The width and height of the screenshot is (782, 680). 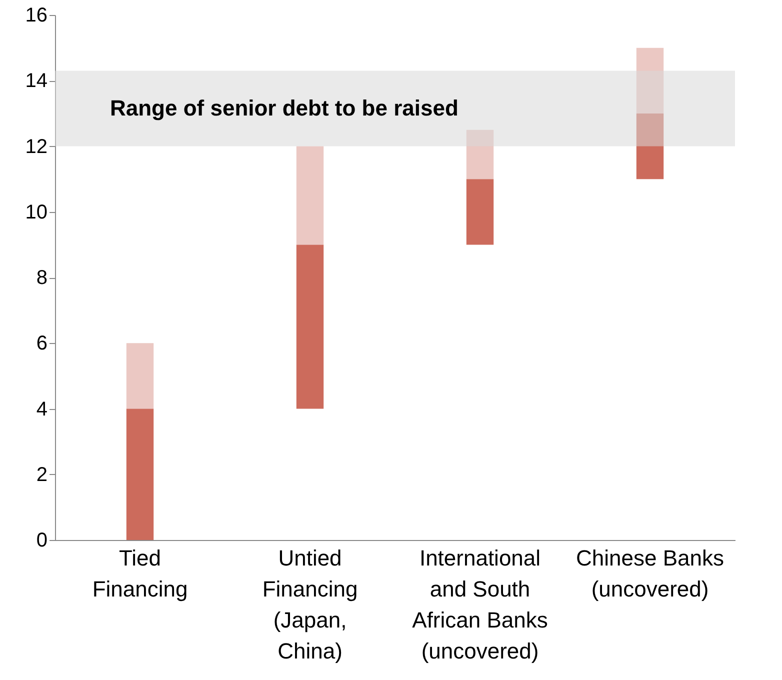 What do you see at coordinates (284, 108) in the screenshot?
I see `band-label: Range of senior debt to be raised` at bounding box center [284, 108].